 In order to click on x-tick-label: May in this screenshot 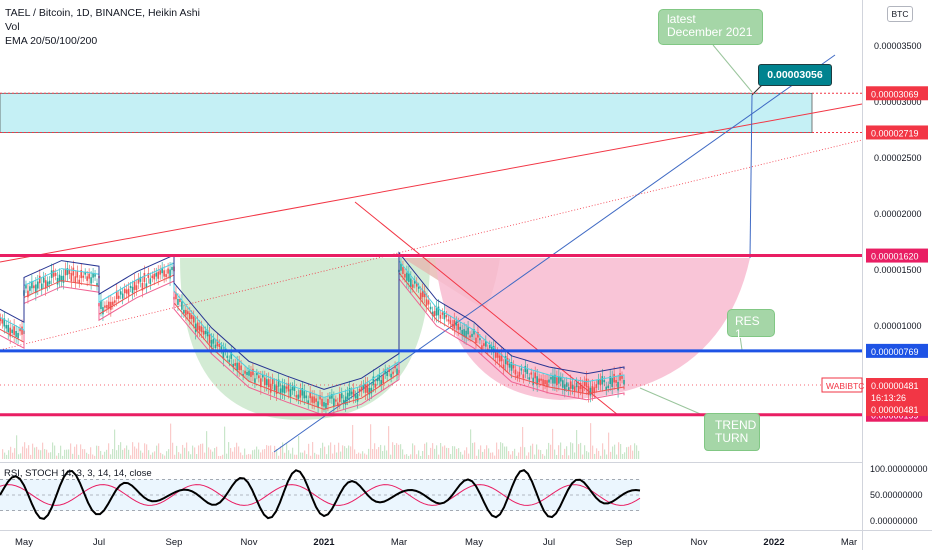, I will do `click(474, 542)`.